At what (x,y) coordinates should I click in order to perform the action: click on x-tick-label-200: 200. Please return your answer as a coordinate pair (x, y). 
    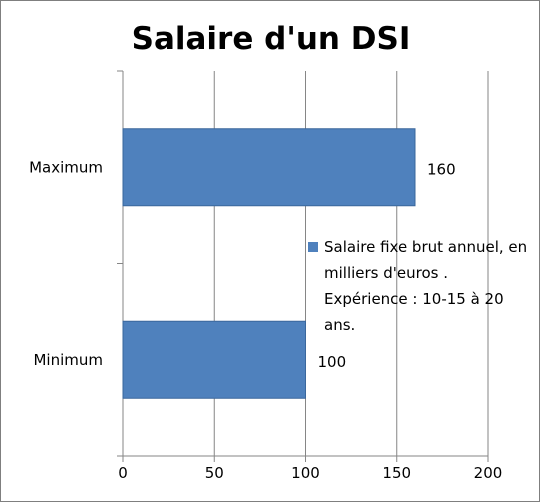
    Looking at the image, I should click on (488, 473).